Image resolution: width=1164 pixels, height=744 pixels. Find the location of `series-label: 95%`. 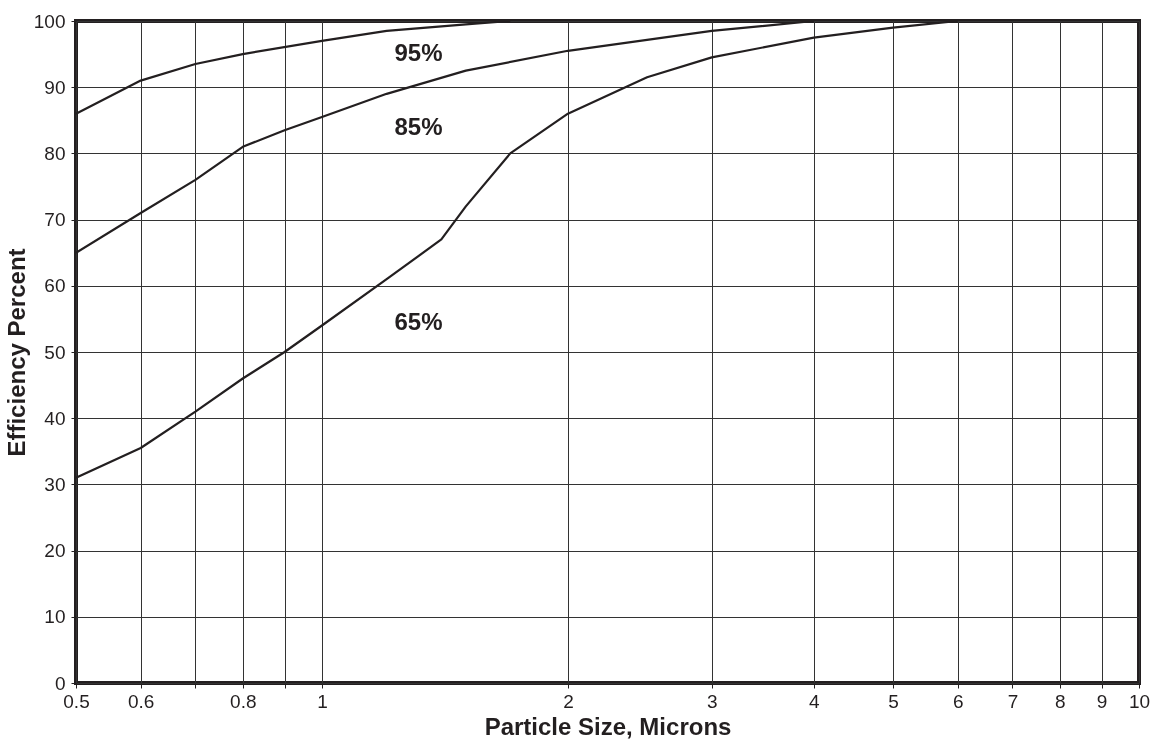

series-label: 95% is located at coordinates (418, 53).